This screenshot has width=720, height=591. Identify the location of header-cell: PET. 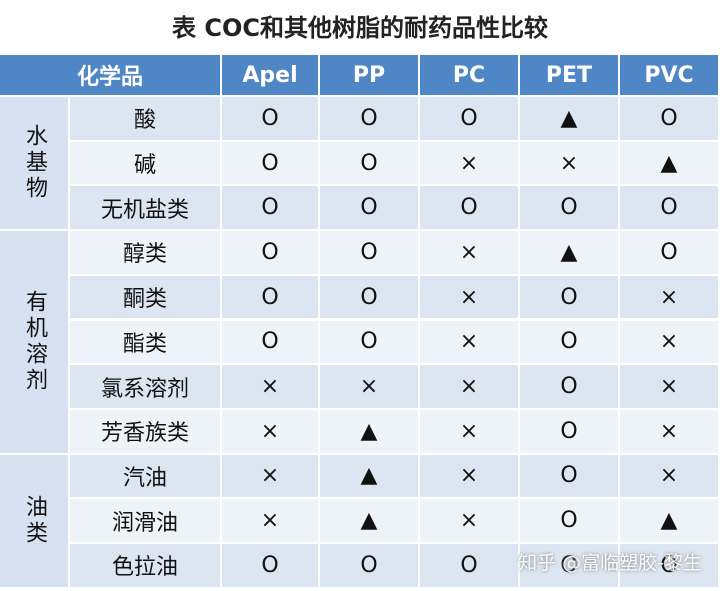
(570, 76).